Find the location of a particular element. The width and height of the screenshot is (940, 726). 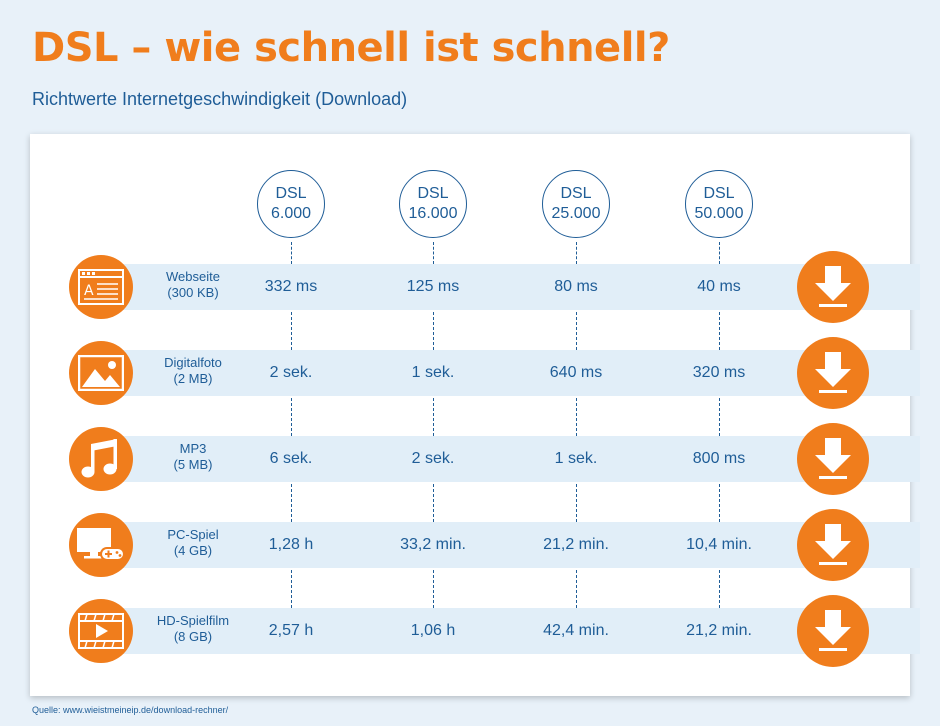

cell-value: 33,2 min. is located at coordinates (433, 544).